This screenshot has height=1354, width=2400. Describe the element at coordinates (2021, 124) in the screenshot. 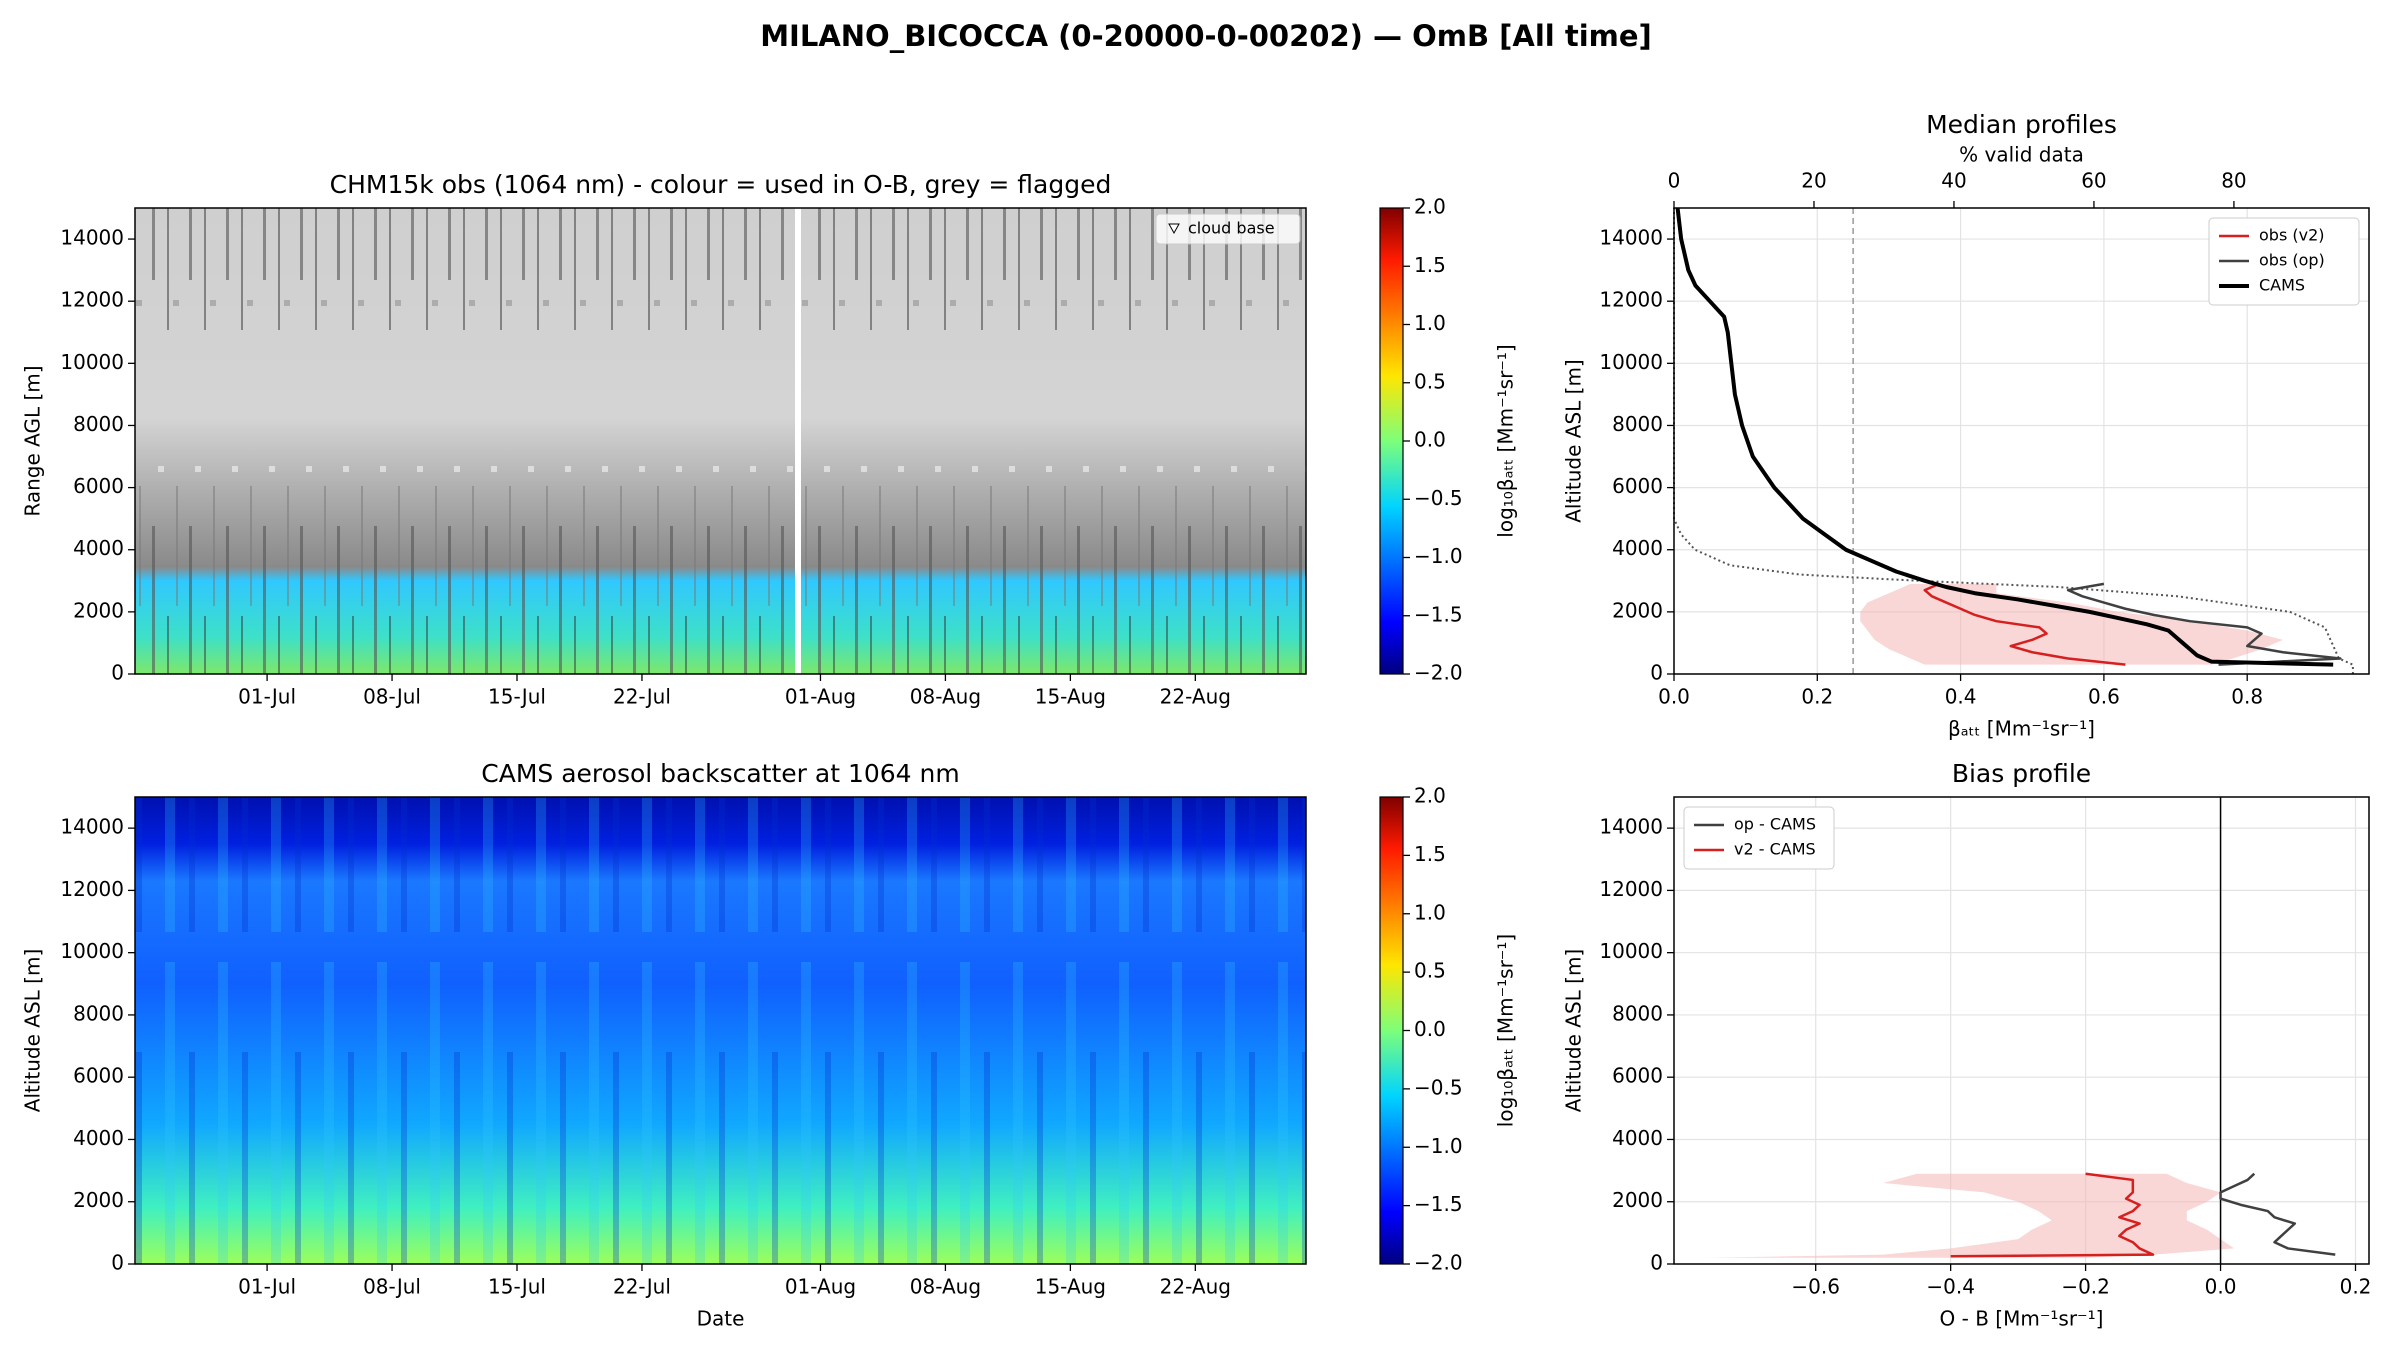

I see `subplot-title: Median profiles` at that location.